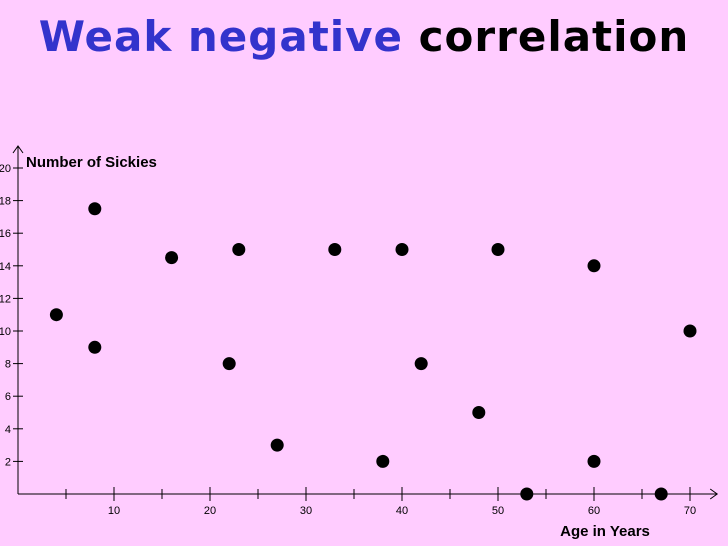 This screenshot has height=546, width=728. What do you see at coordinates (221, 36) in the screenshot?
I see `title-highlight: Weak negative` at bounding box center [221, 36].